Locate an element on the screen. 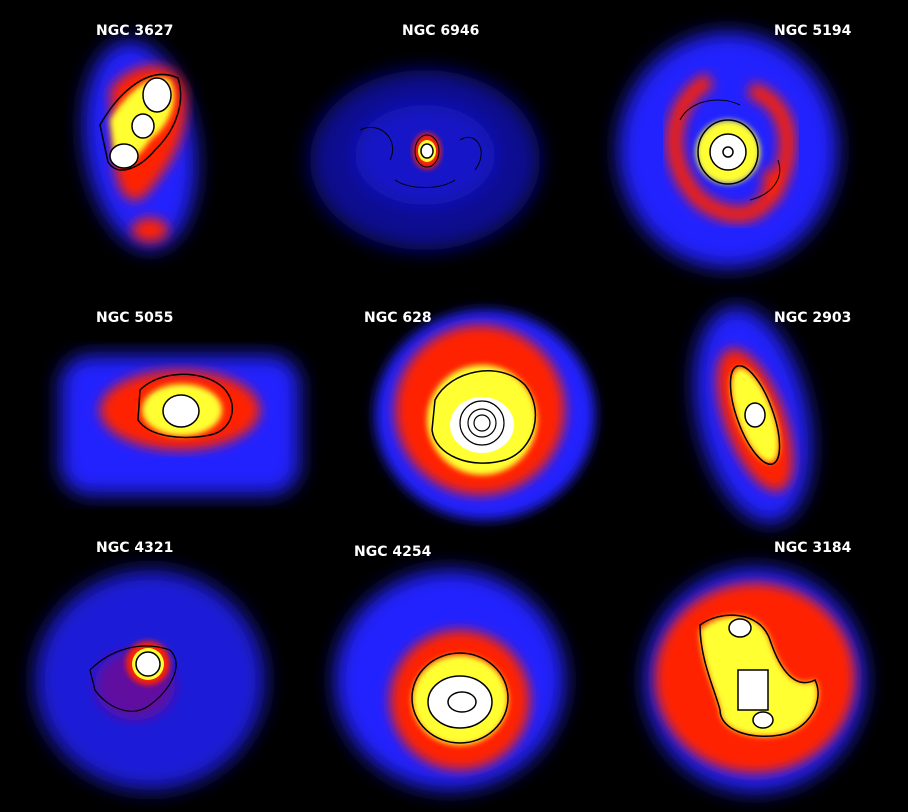 This screenshot has height=812, width=908. galaxy-label: NGC 4321 is located at coordinates (135, 548).